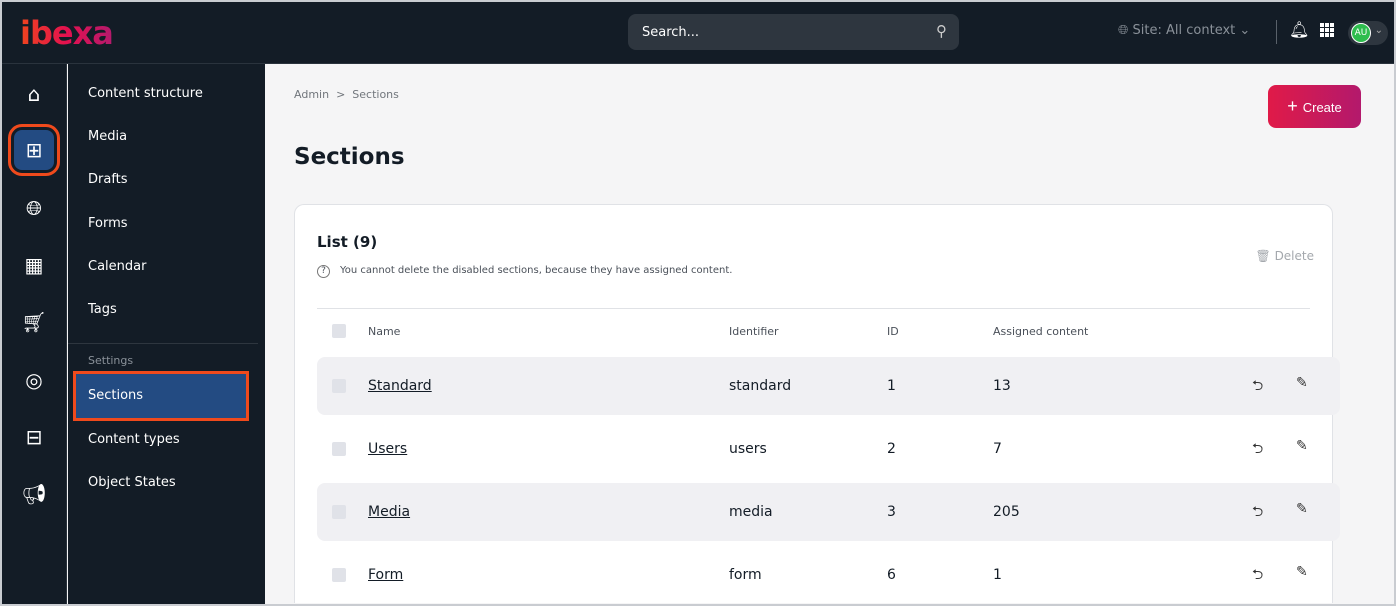  Describe the element at coordinates (1295, 106) in the screenshot. I see `plus-icon: +` at that location.